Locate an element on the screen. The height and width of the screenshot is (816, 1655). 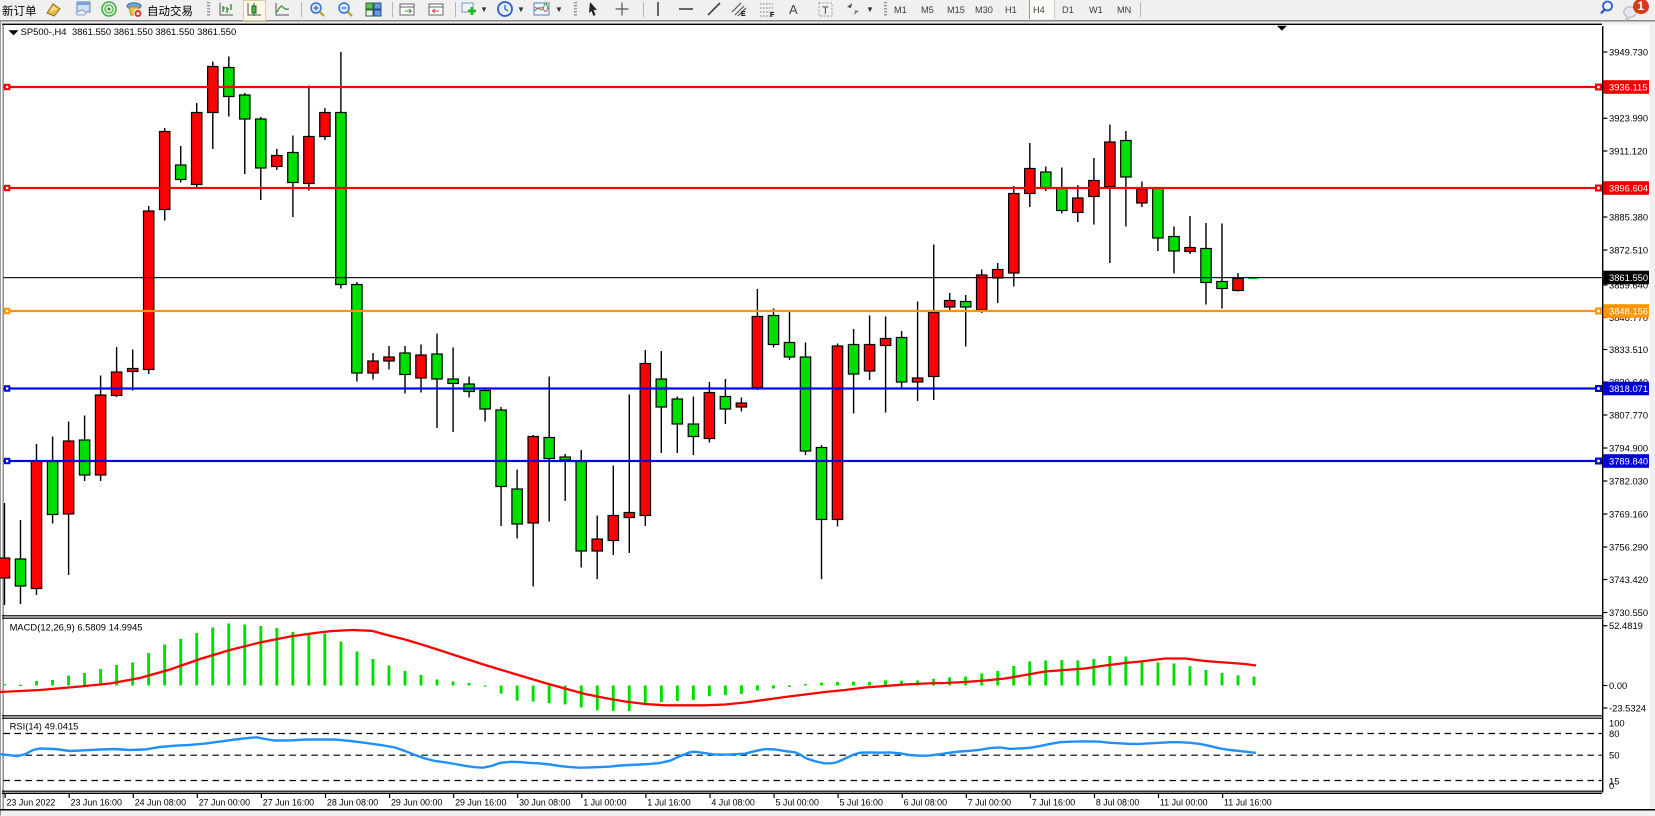
svg-text: 15 is located at coordinates (1614, 780).